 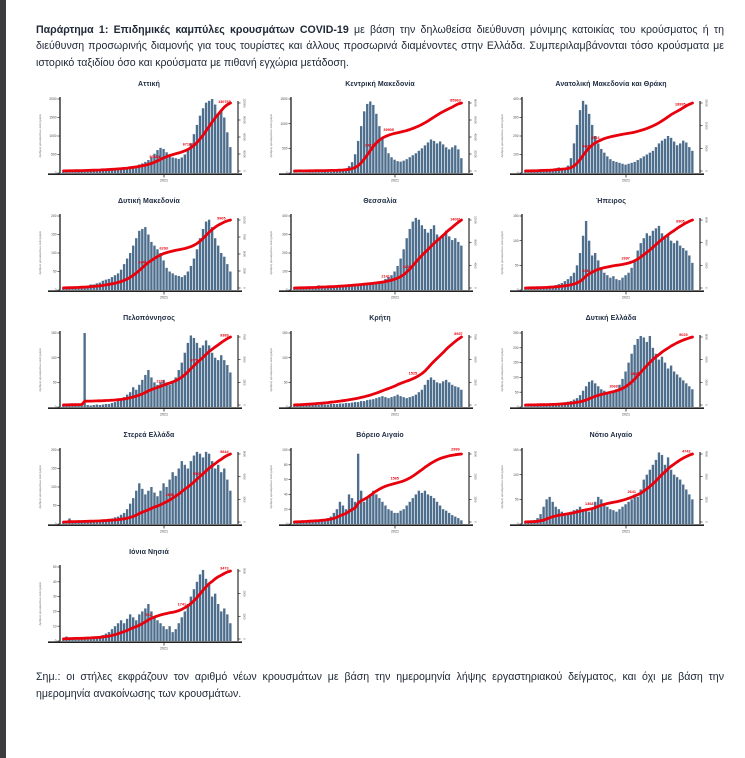 I want to click on annotation-value: 2141, so click(x=385, y=277).